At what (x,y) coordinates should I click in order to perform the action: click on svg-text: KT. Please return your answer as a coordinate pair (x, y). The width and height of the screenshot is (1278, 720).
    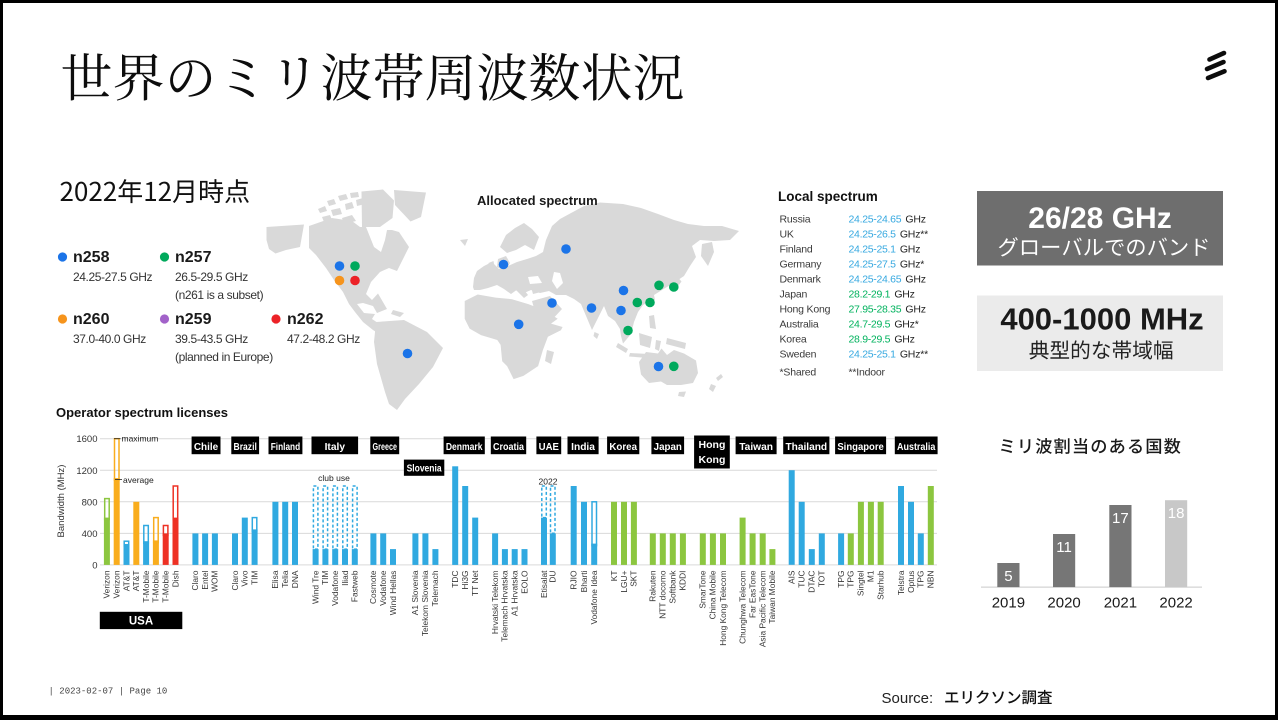
    Looking at the image, I should click on (614, 576).